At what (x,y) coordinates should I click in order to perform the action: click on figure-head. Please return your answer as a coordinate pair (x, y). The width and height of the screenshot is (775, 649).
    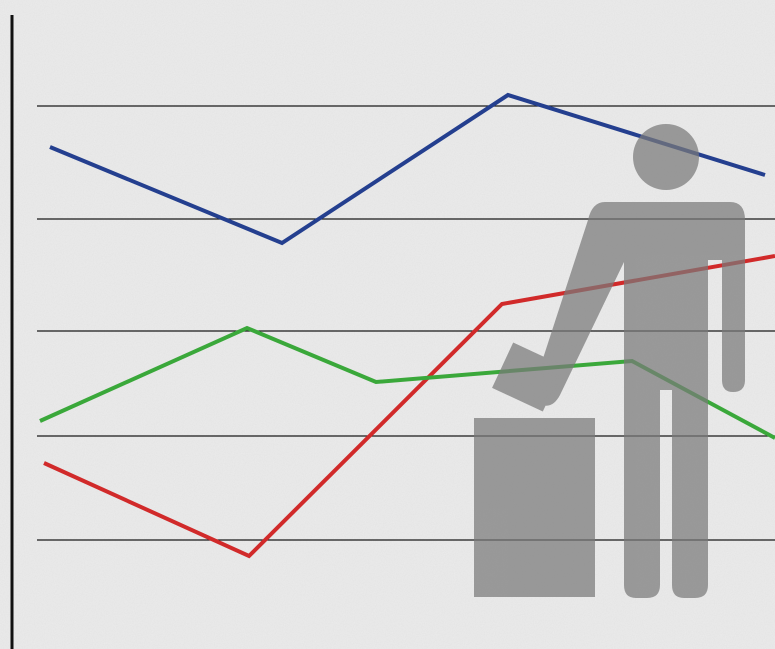
    Looking at the image, I should click on (666, 157).